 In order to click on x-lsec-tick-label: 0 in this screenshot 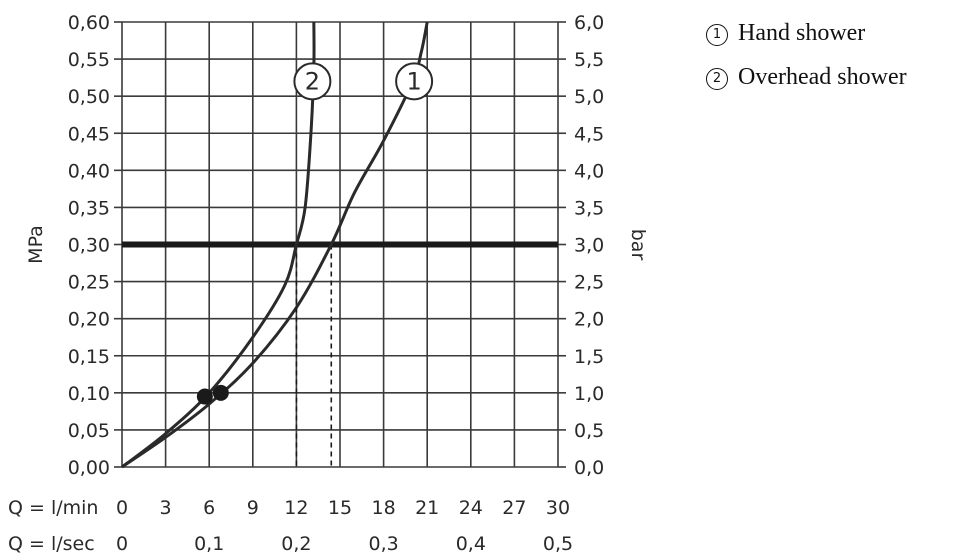, I will do `click(122, 544)`.